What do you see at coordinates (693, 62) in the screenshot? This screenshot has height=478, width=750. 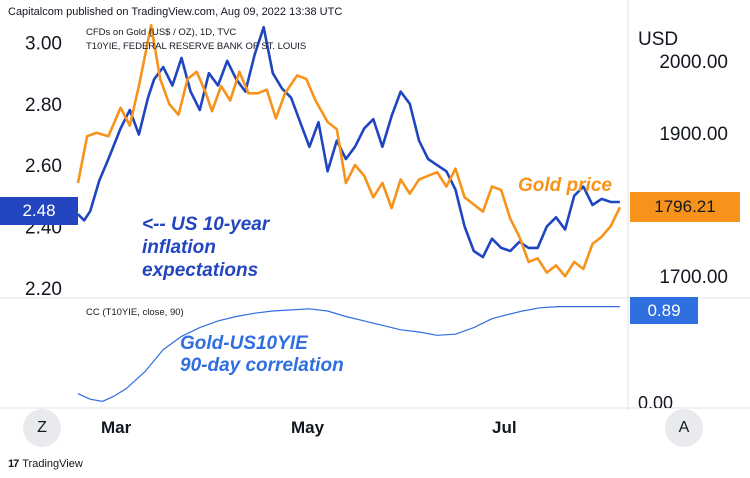 I see `right-tick-label: 2000.00` at bounding box center [693, 62].